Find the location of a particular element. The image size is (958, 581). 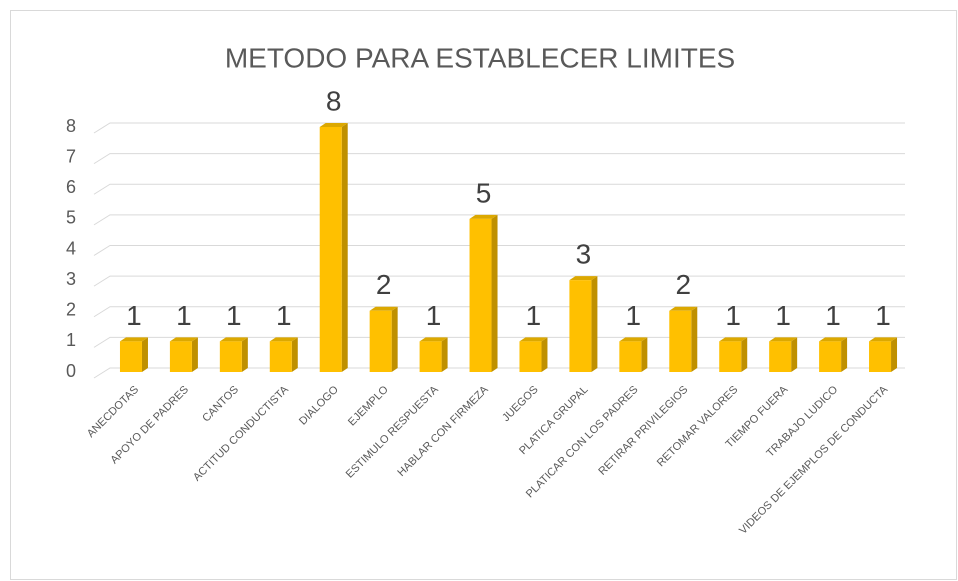

y-tick-label: 0 is located at coordinates (71, 371).